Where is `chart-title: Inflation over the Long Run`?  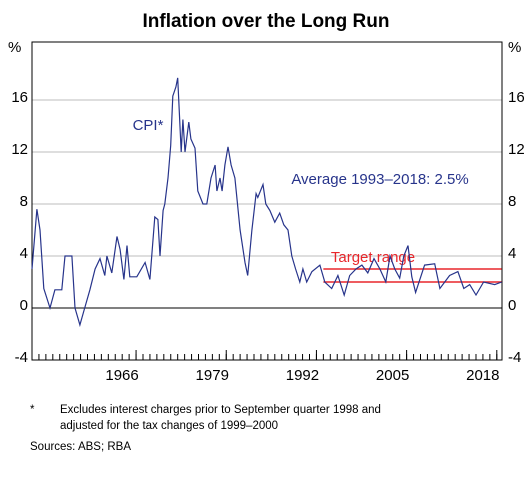
chart-title: Inflation over the Long Run is located at coordinates (266, 21).